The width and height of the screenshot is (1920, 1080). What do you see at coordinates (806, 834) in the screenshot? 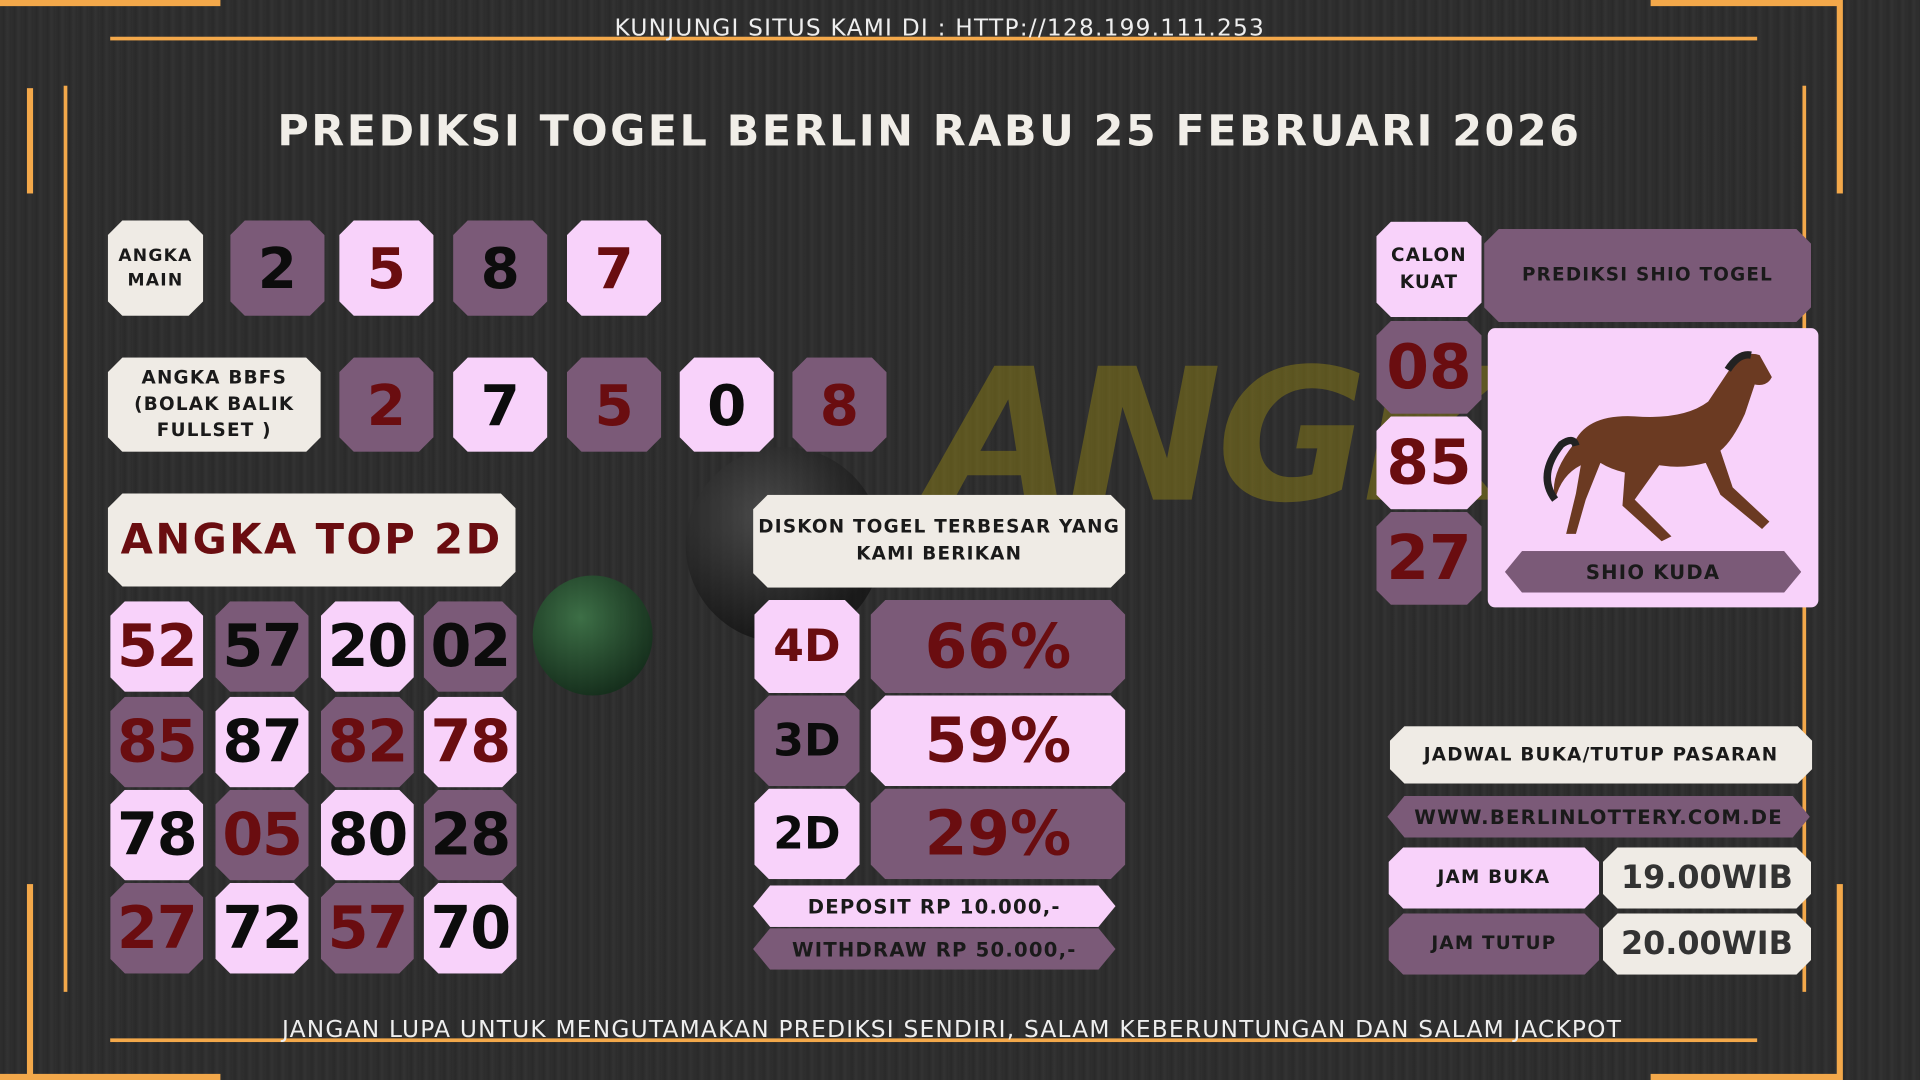
I see `diskon-type: 2D` at bounding box center [806, 834].